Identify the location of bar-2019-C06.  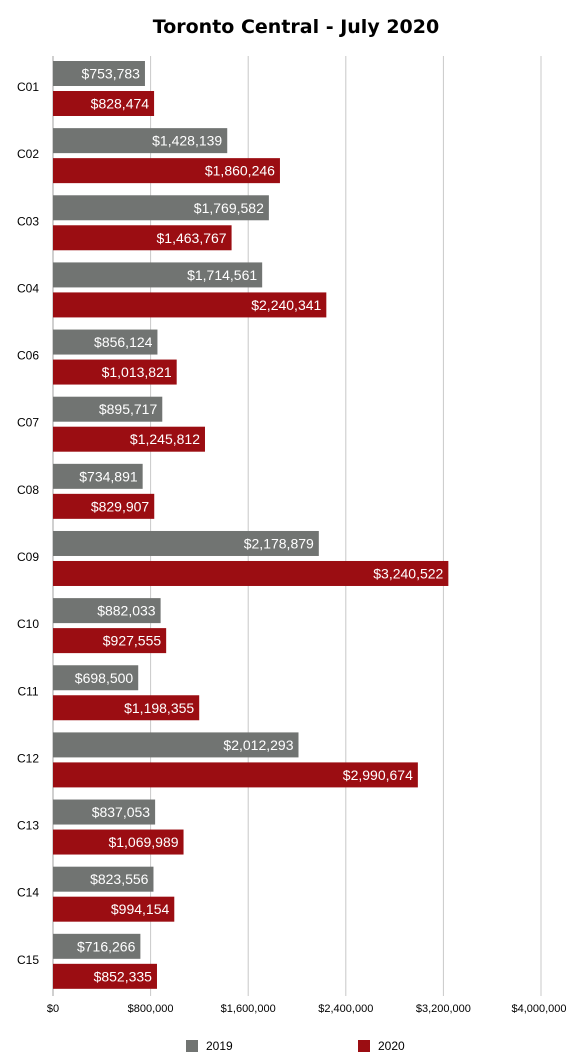
(105, 342).